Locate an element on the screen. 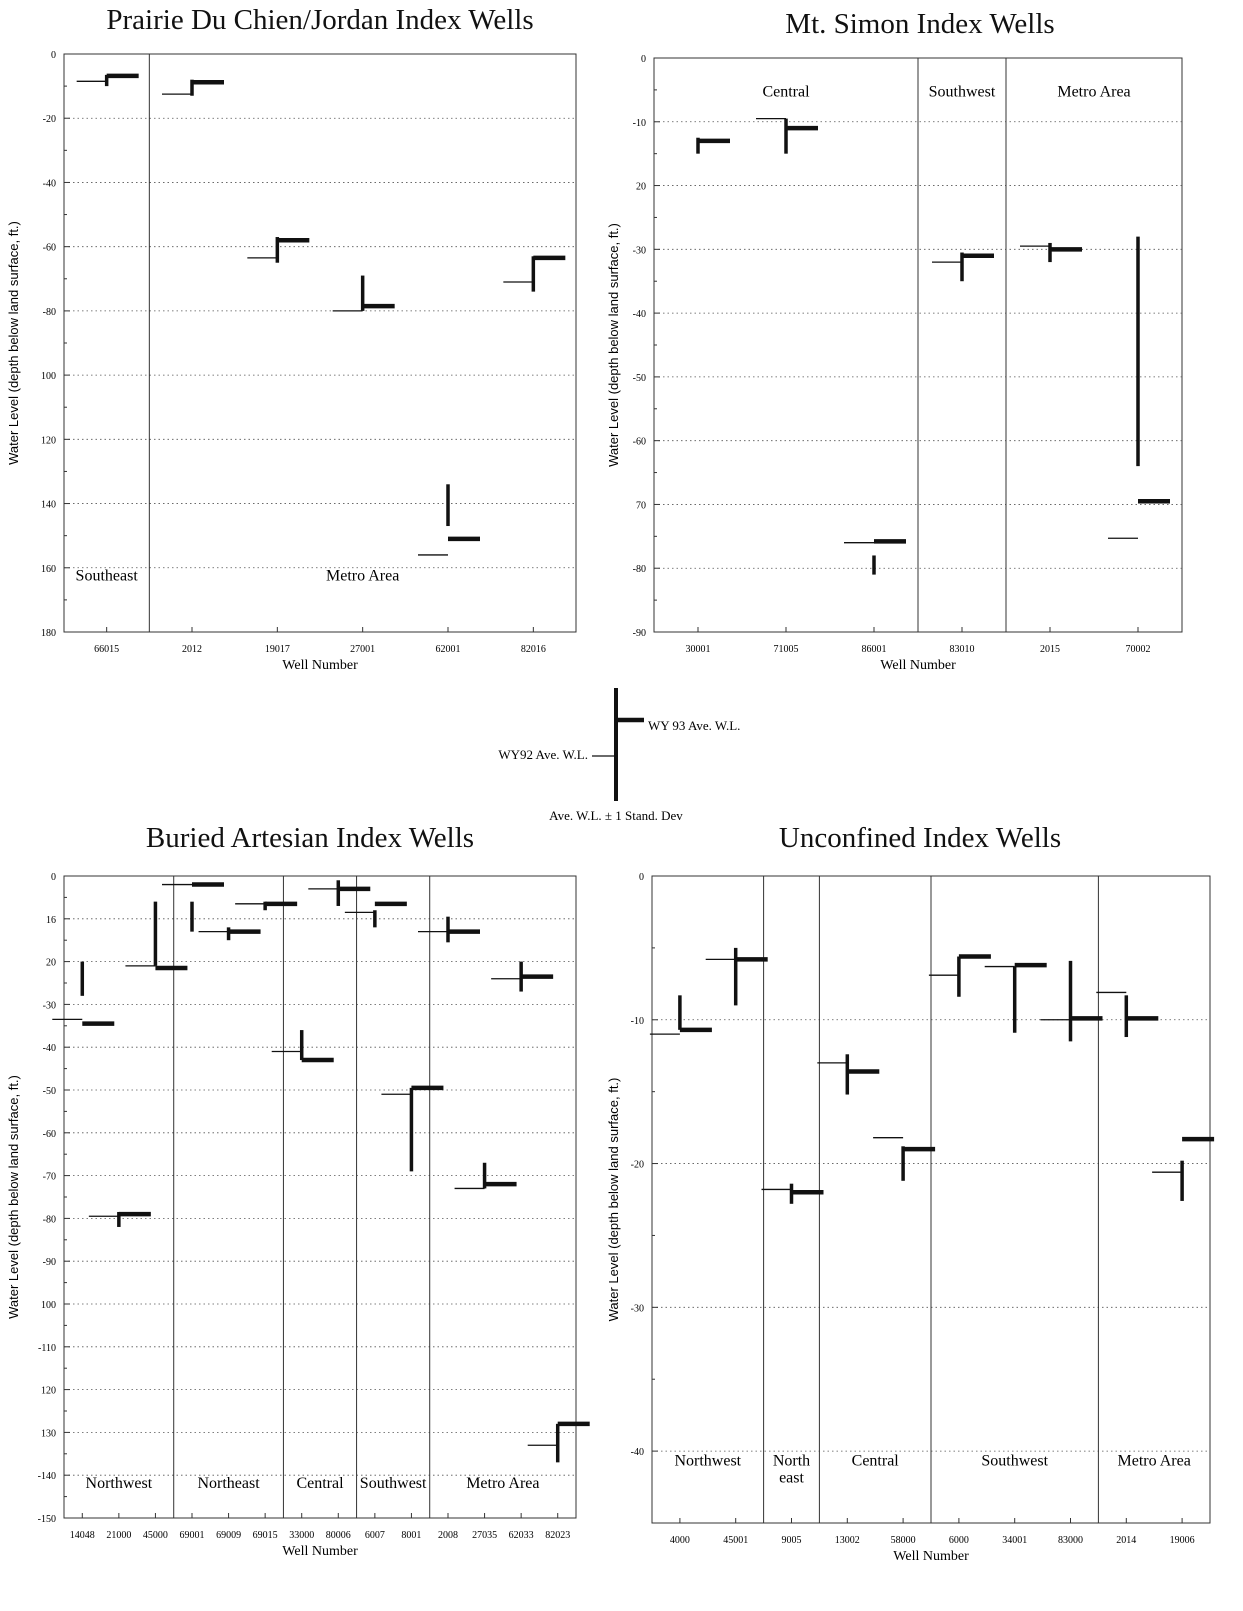 The image size is (1243, 1611). x-tick-label: 19017 is located at coordinates (277, 649).